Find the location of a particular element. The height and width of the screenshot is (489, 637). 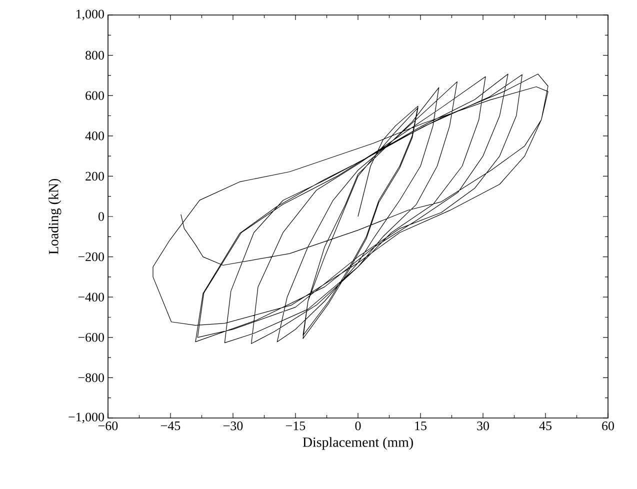

y-tick-label: 600 is located at coordinates (95, 95).